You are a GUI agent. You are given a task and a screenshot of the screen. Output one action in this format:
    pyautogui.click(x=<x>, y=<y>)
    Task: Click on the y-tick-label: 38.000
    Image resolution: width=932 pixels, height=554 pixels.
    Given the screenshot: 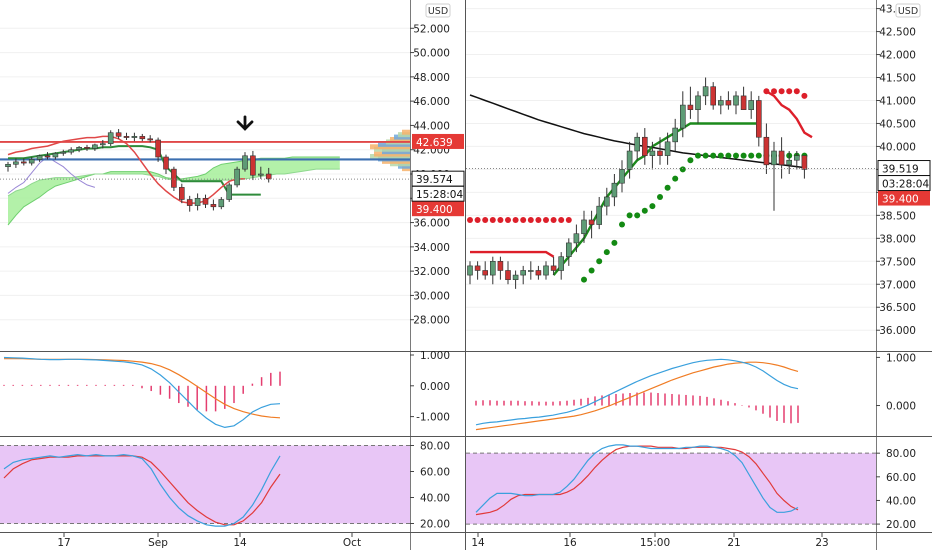 What is the action you would take?
    pyautogui.click(x=897, y=239)
    